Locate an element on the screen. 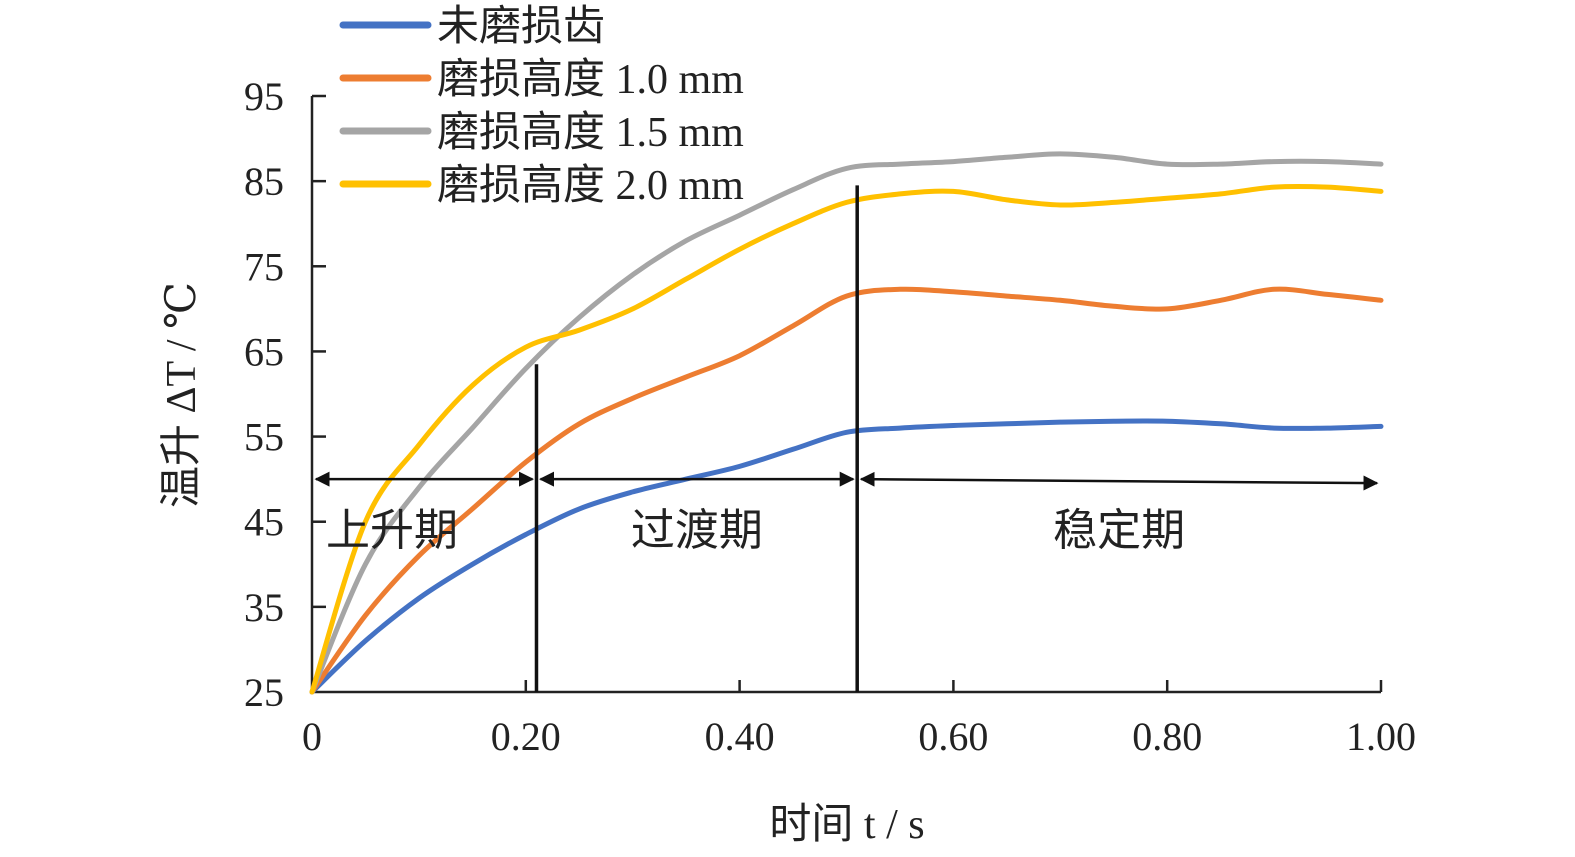 The height and width of the screenshot is (857, 1575). legend-label: 磨损高度 2.0 mm is located at coordinates (590, 186).